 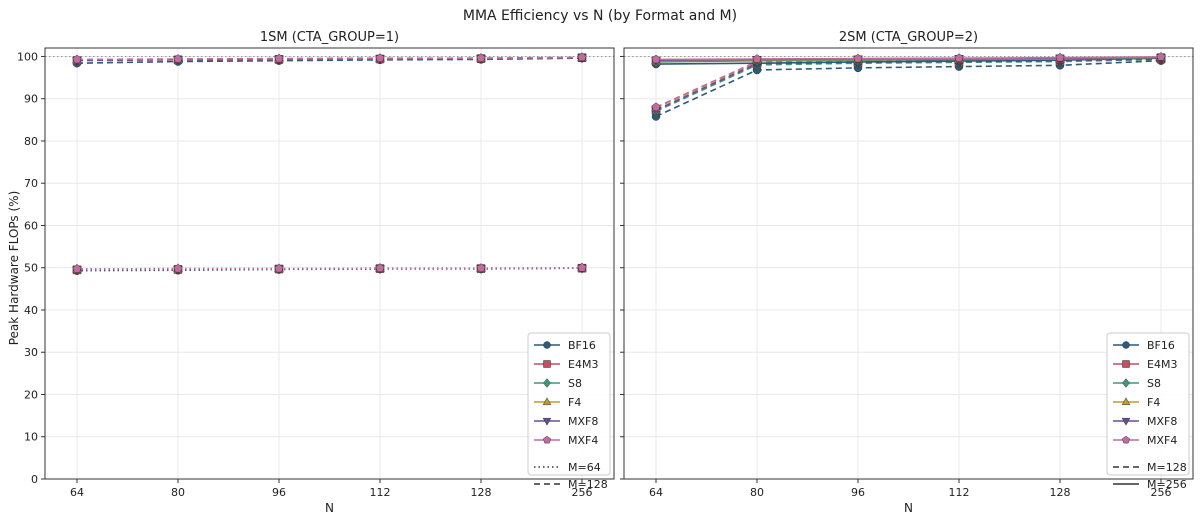 I want to click on y-tick-label: 60, so click(x=31, y=225).